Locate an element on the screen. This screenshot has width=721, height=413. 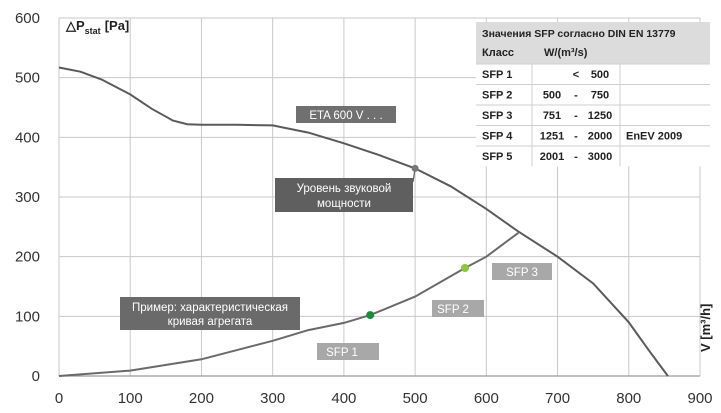
table-row-from: 1251 is located at coordinates (552, 137).